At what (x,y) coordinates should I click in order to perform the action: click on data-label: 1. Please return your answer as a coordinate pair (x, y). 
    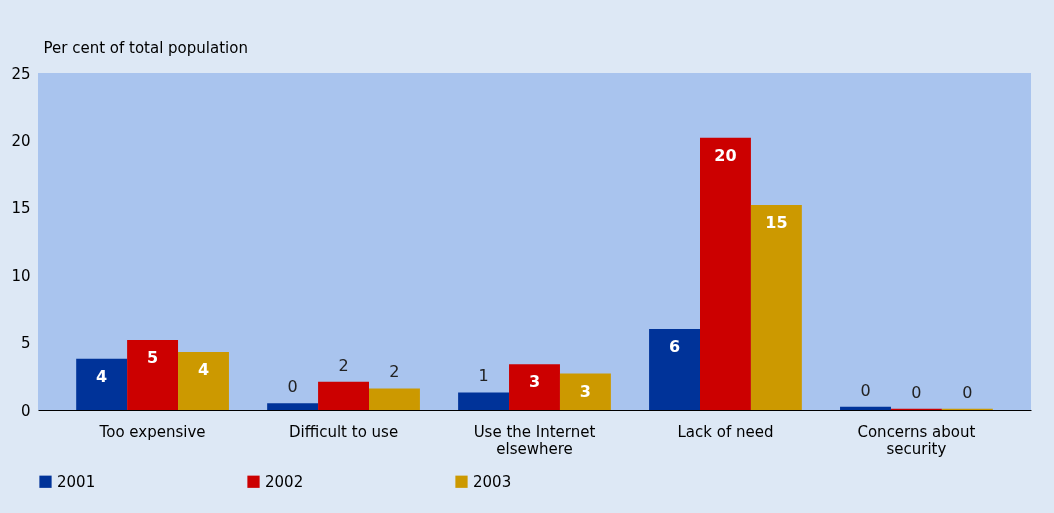
    Looking at the image, I should click on (483, 376).